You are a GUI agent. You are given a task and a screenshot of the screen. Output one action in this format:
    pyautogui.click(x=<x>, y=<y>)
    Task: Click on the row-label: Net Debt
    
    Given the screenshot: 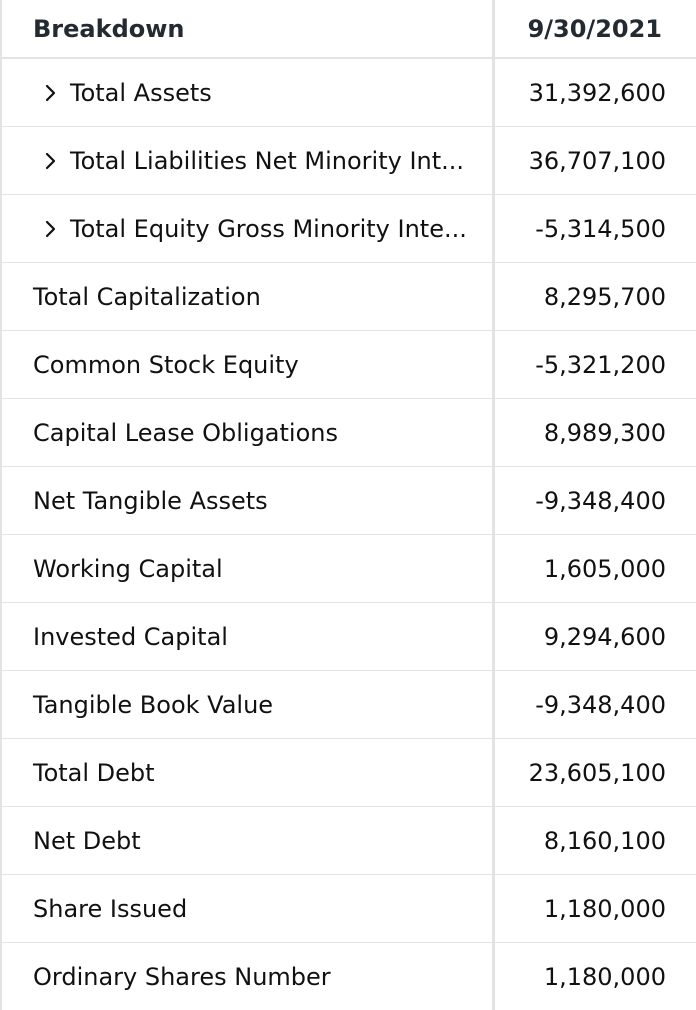 What is the action you would take?
    pyautogui.click(x=87, y=840)
    